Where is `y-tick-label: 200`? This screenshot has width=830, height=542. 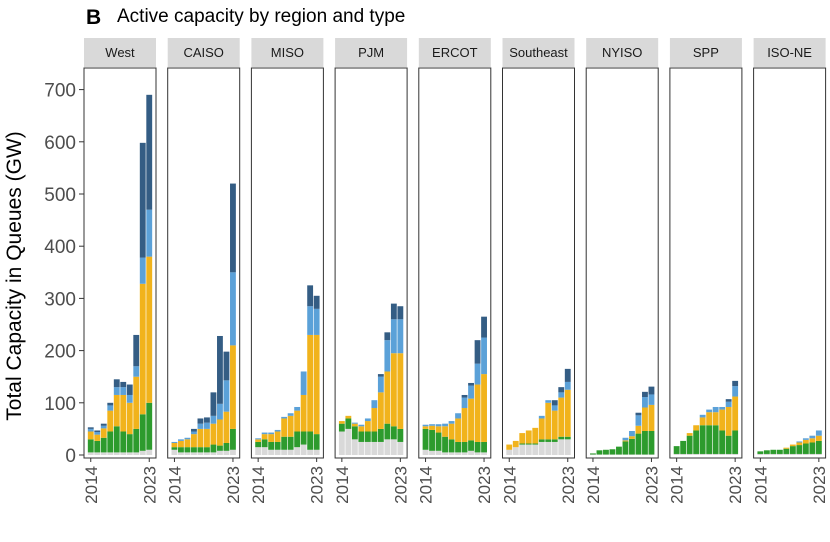 y-tick-label: 200 is located at coordinates (60, 352).